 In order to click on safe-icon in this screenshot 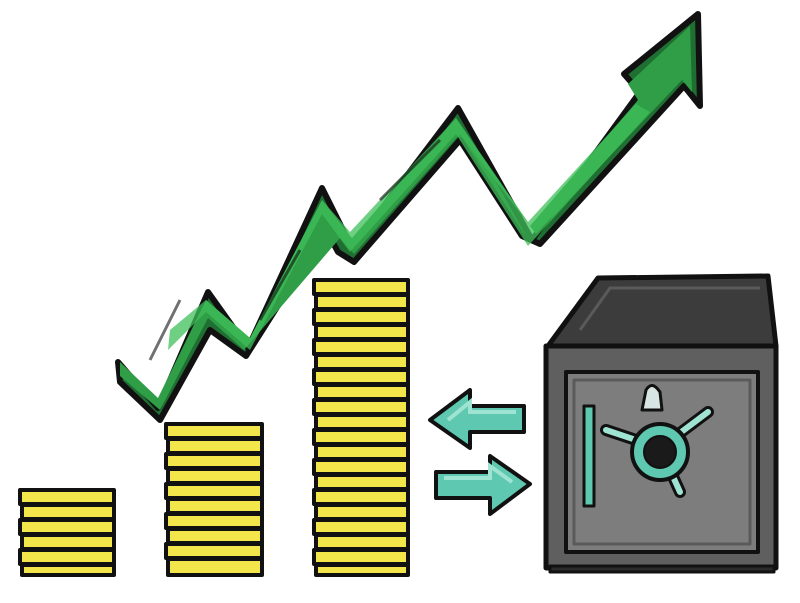, I will do `click(661, 423)`.